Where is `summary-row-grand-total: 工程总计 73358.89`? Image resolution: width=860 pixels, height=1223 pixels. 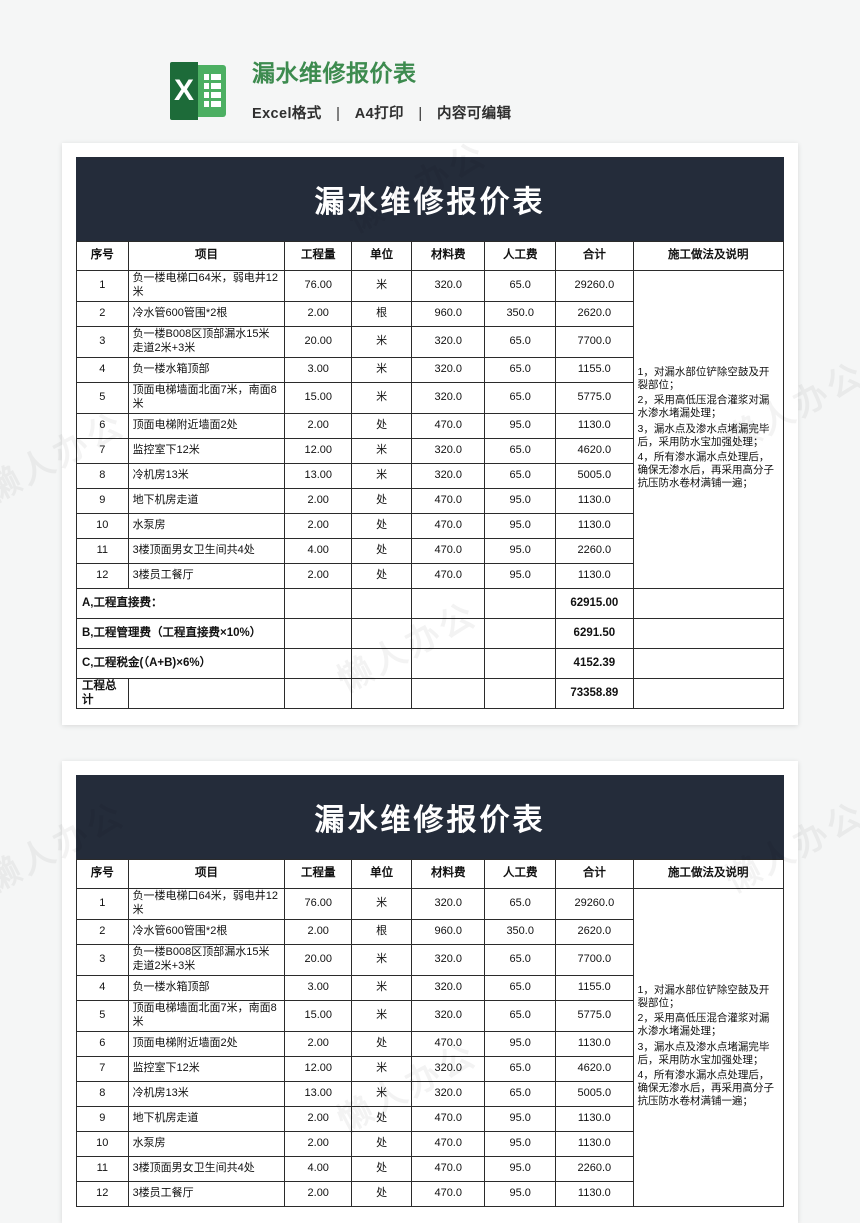 summary-row-grand-total: 工程总计 73358.89 is located at coordinates (430, 693).